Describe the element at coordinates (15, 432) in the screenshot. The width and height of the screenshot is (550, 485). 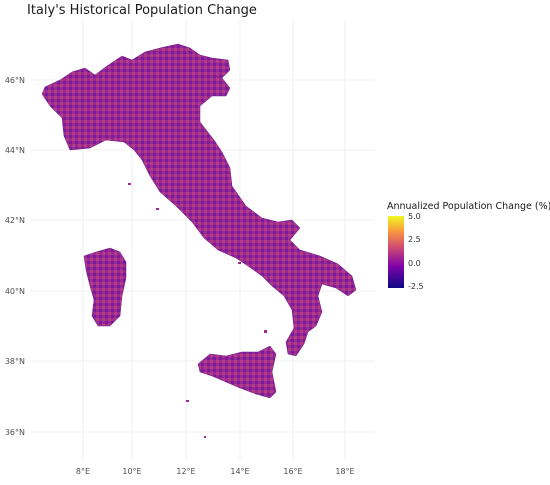
I see `lat-label-36: 36°N` at that location.